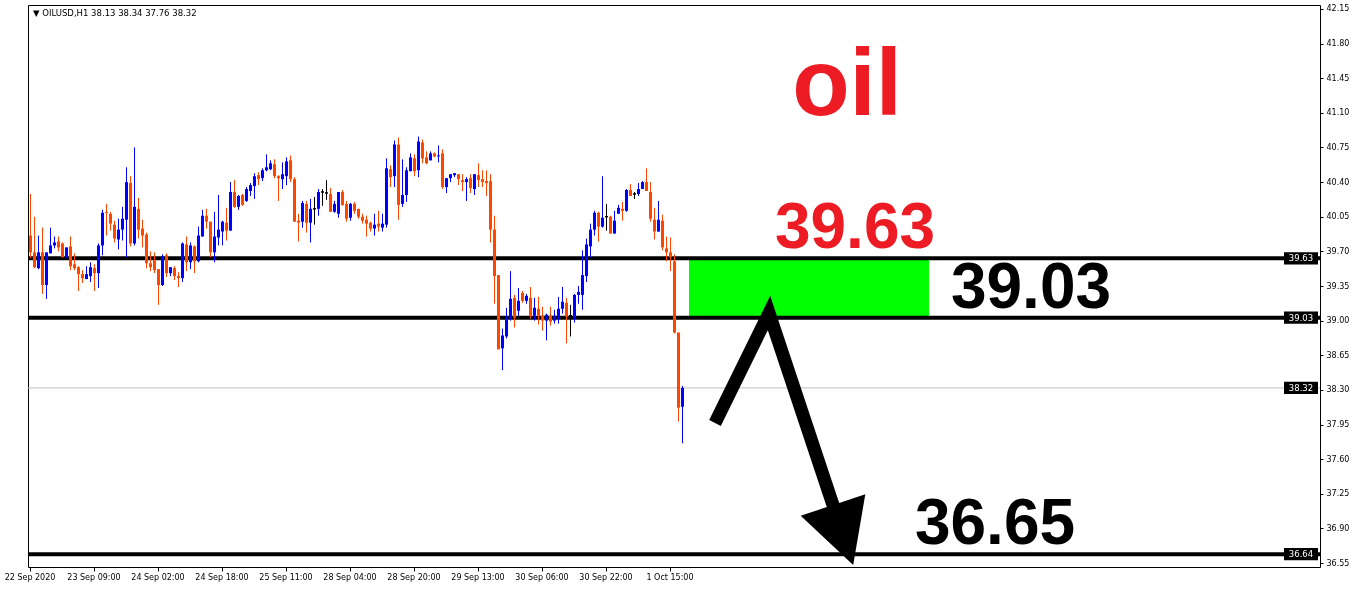 The image size is (1361, 591). What do you see at coordinates (1338, 78) in the screenshot?
I see `y-tick-label: 41.45` at bounding box center [1338, 78].